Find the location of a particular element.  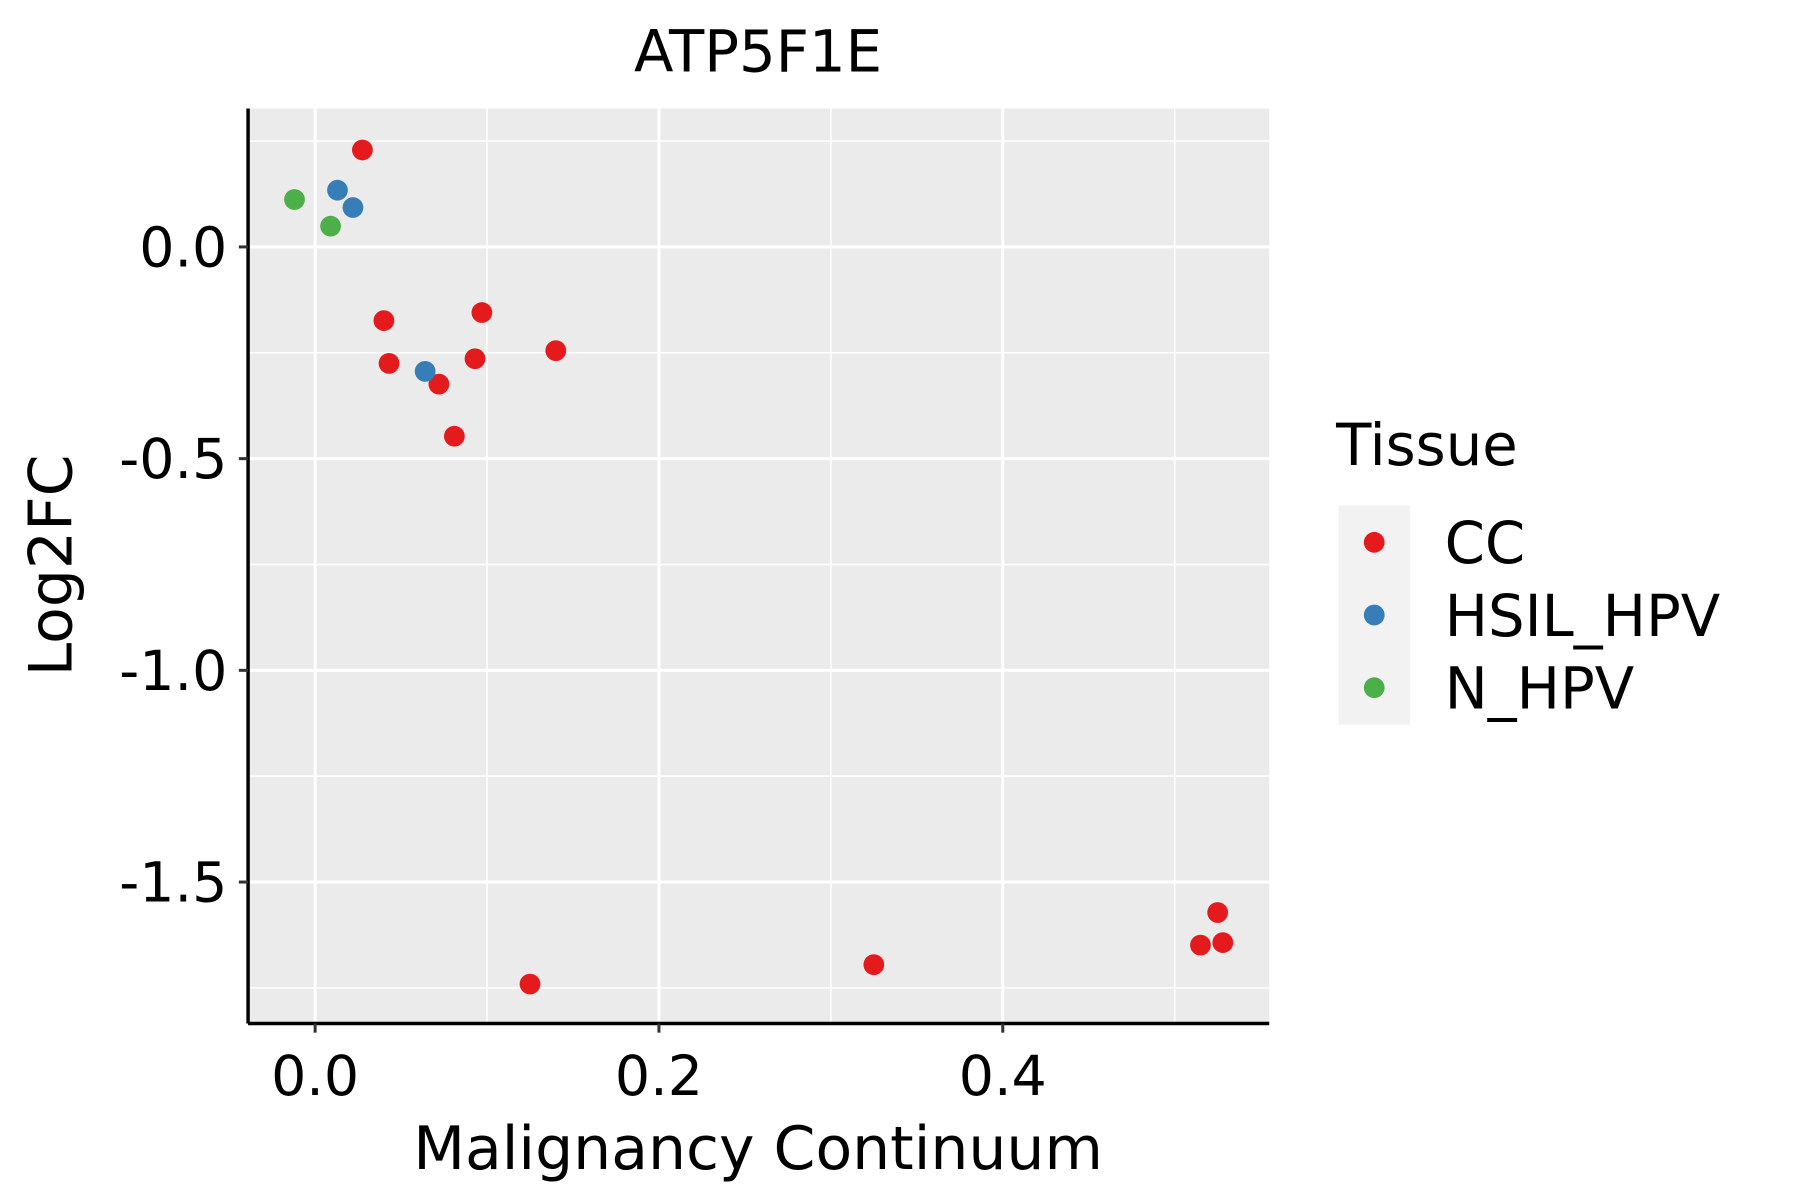

y-axis-label: Log2FC is located at coordinates (52, 566).